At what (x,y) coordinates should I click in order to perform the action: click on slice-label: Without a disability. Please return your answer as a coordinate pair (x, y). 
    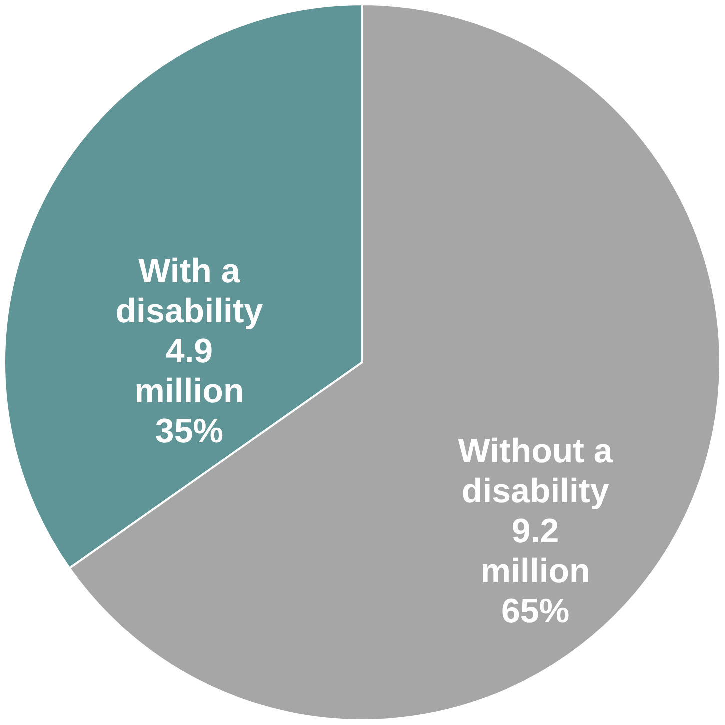
    Looking at the image, I should click on (536, 471).